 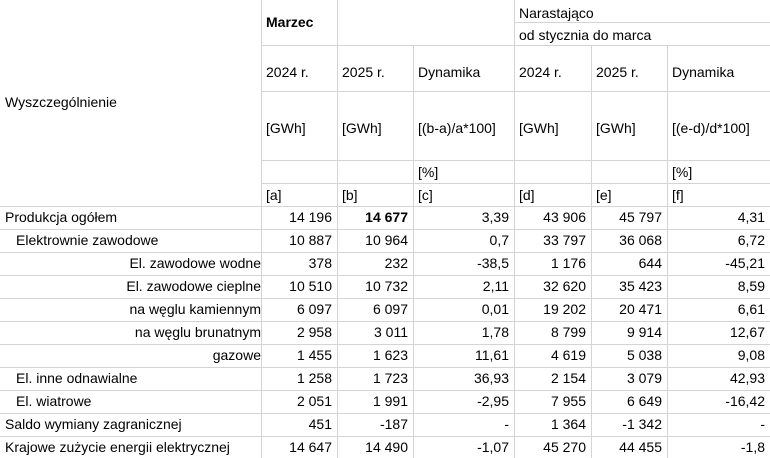 I want to click on value-cell-f: 8,59, so click(x=751, y=286).